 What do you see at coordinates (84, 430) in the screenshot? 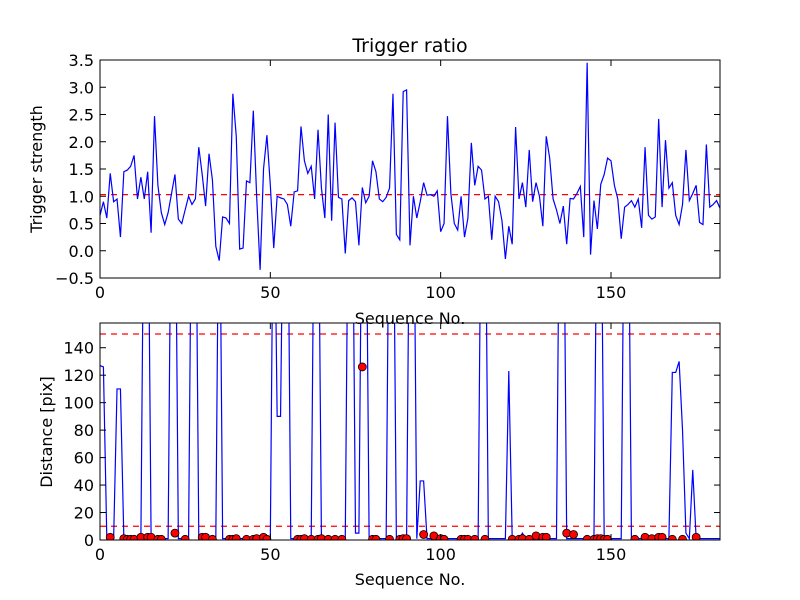
I see `y-tick-label: 80` at bounding box center [84, 430].